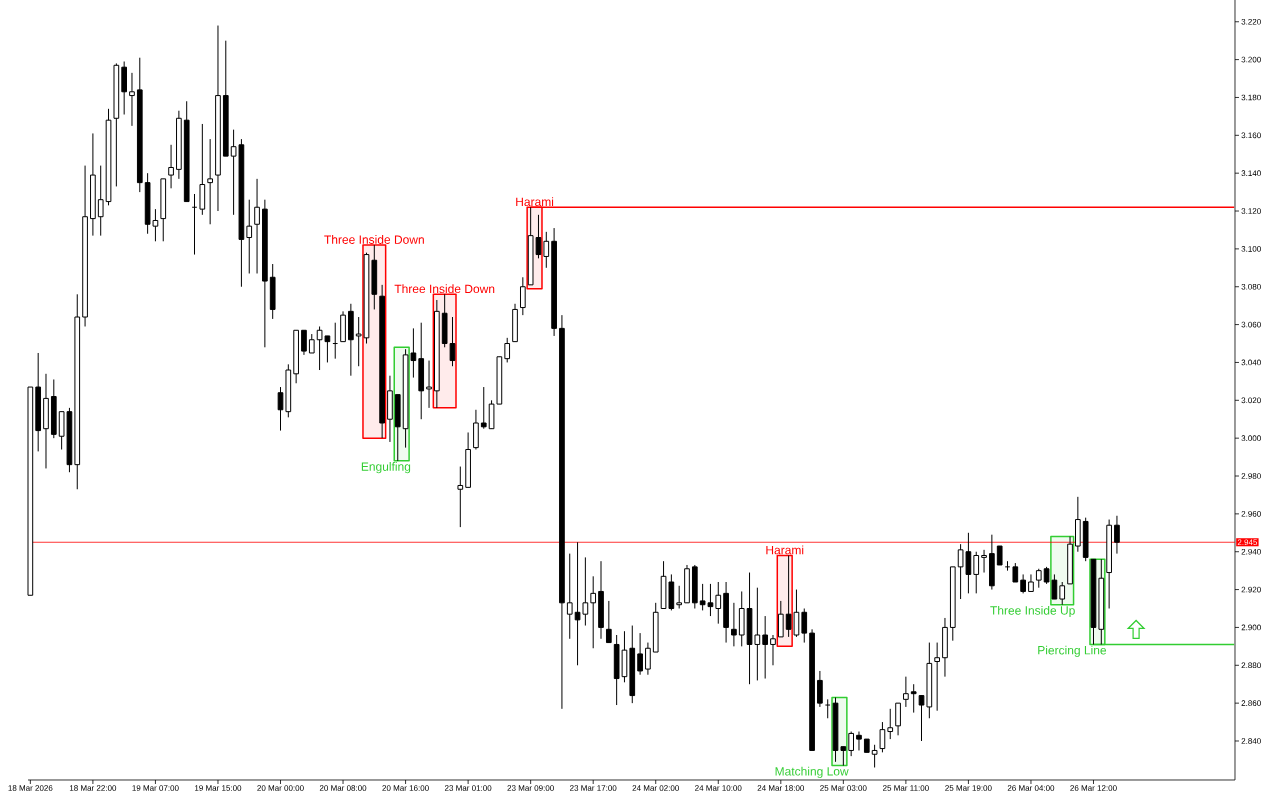 The width and height of the screenshot is (1280, 800). I want to click on legend-label: Three Inside Up, so click(1032, 611).